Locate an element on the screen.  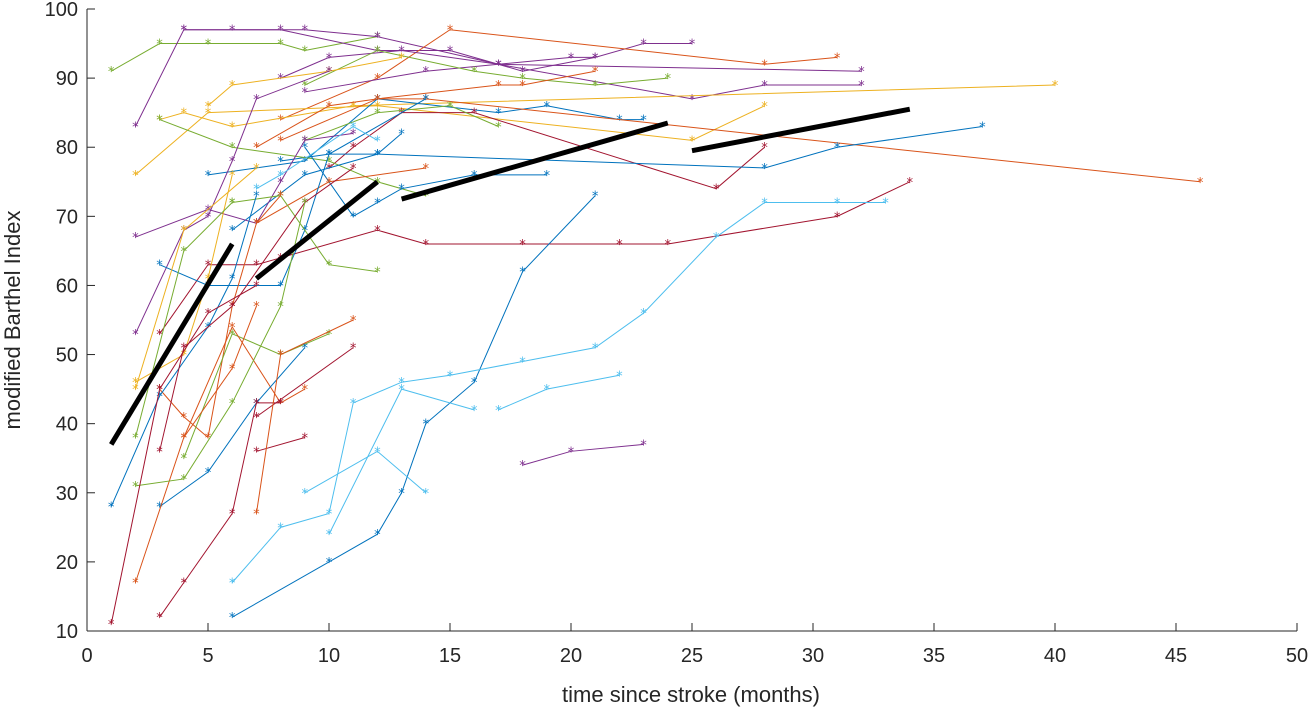
x-tick-label: 30 is located at coordinates (813, 656).